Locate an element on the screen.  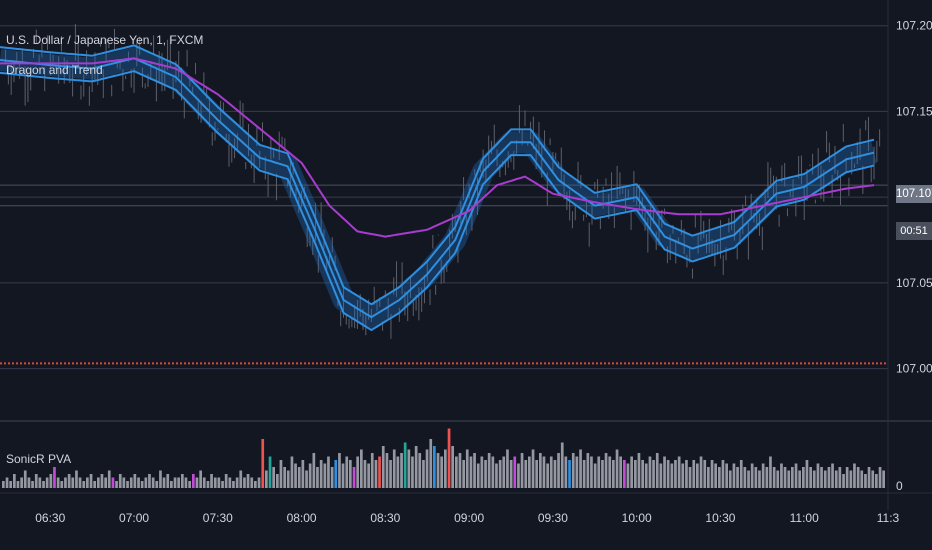
x-tick-label: 07:30 is located at coordinates (218, 518).